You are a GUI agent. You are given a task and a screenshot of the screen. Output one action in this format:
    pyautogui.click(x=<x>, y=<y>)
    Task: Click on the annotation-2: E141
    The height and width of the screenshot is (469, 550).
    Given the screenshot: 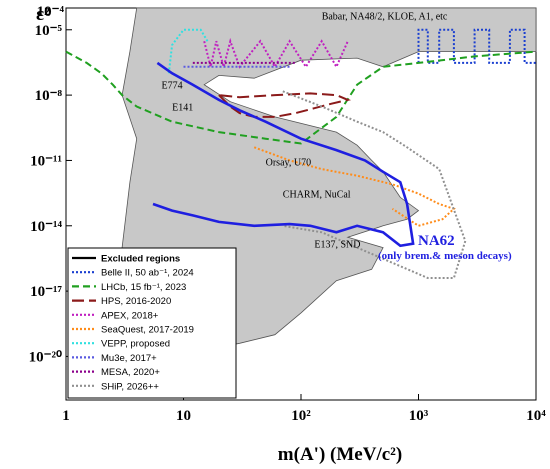 What is the action you would take?
    pyautogui.click(x=182, y=107)
    